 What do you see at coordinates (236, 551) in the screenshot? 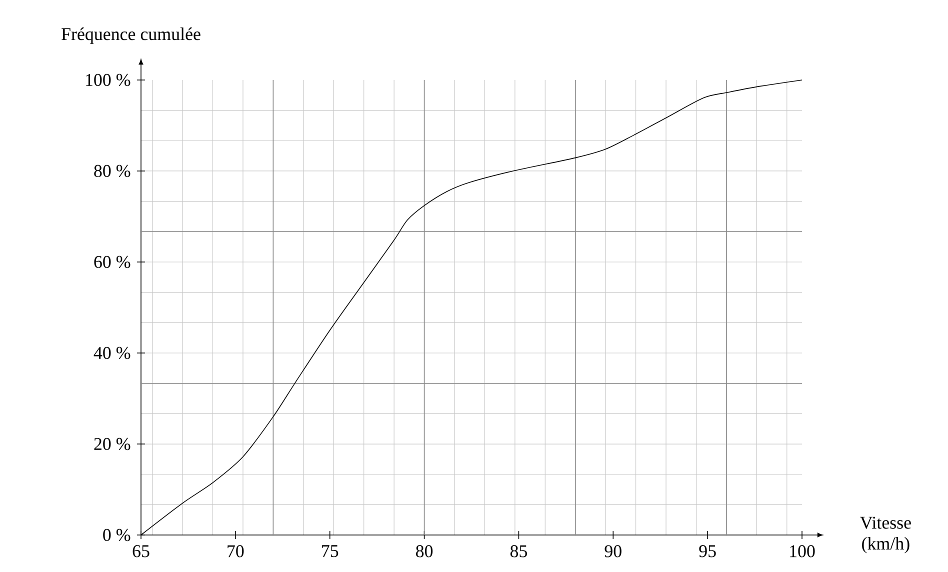
I see `x-tick-label: 70` at bounding box center [236, 551].